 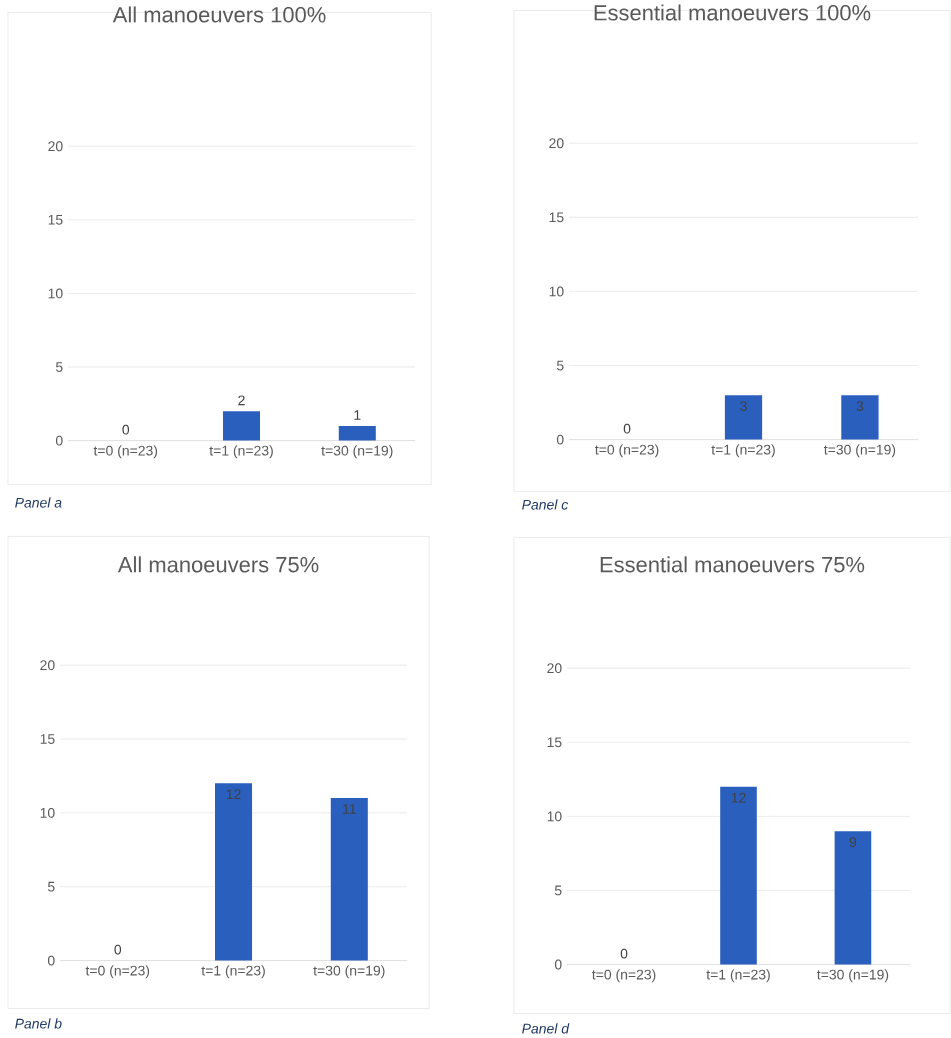 I want to click on data-label: 2, so click(x=241, y=400).